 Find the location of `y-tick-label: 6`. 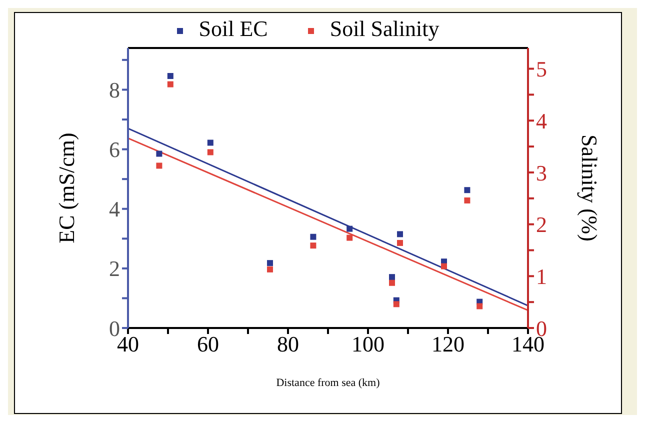

y-tick-label: 6 is located at coordinates (114, 149).